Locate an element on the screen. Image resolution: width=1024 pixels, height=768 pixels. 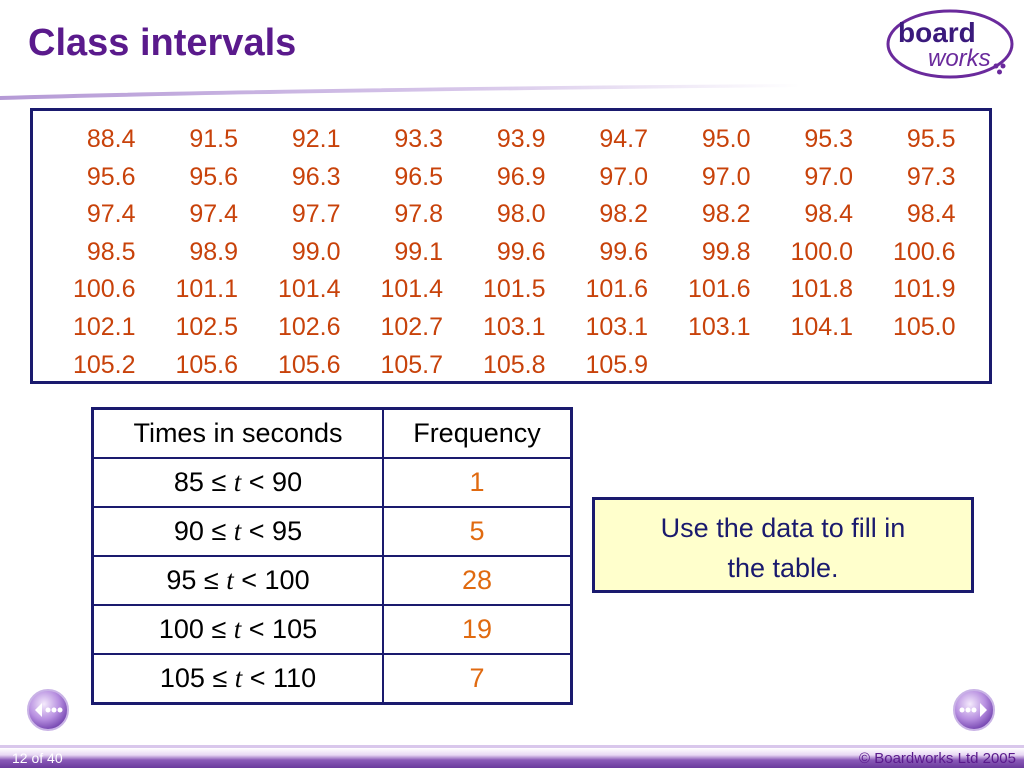
data-value: 105.9 is located at coordinates (616, 364).